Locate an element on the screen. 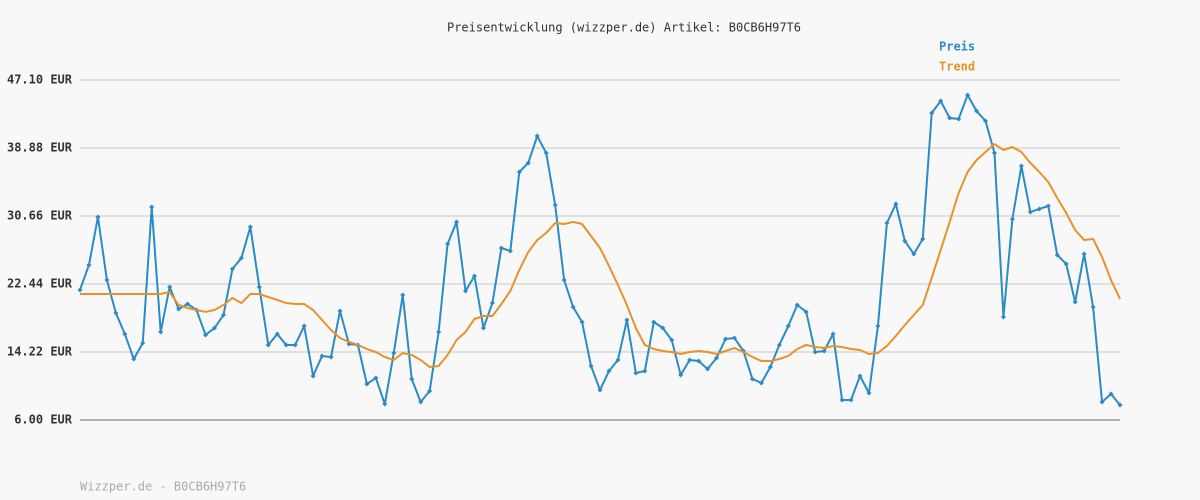 The image size is (1200, 500). footer: Wizzper.de - B0CB6H97T6 is located at coordinates (163, 487).